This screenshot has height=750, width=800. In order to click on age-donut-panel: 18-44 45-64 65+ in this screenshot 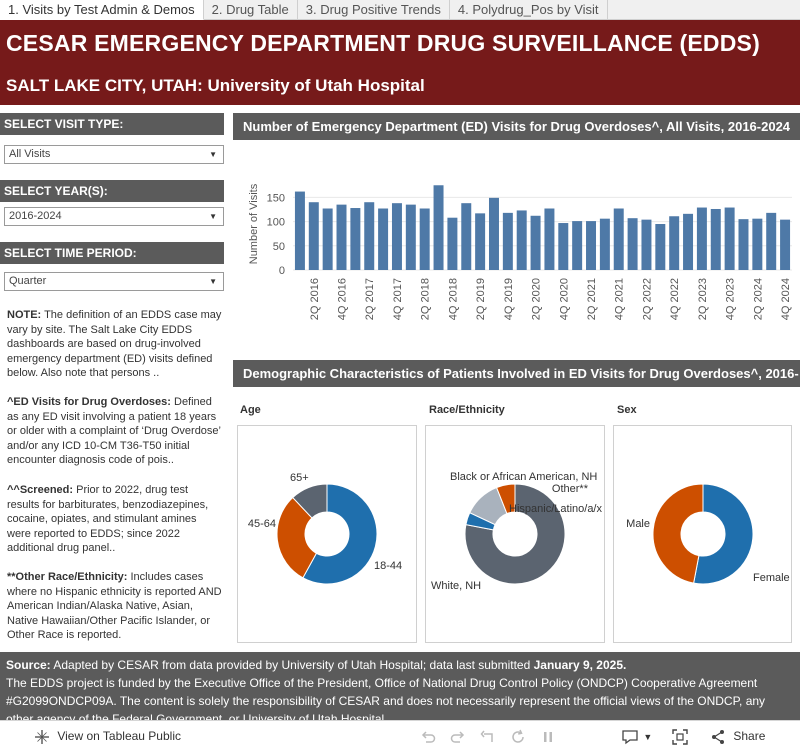, I will do `click(327, 534)`.